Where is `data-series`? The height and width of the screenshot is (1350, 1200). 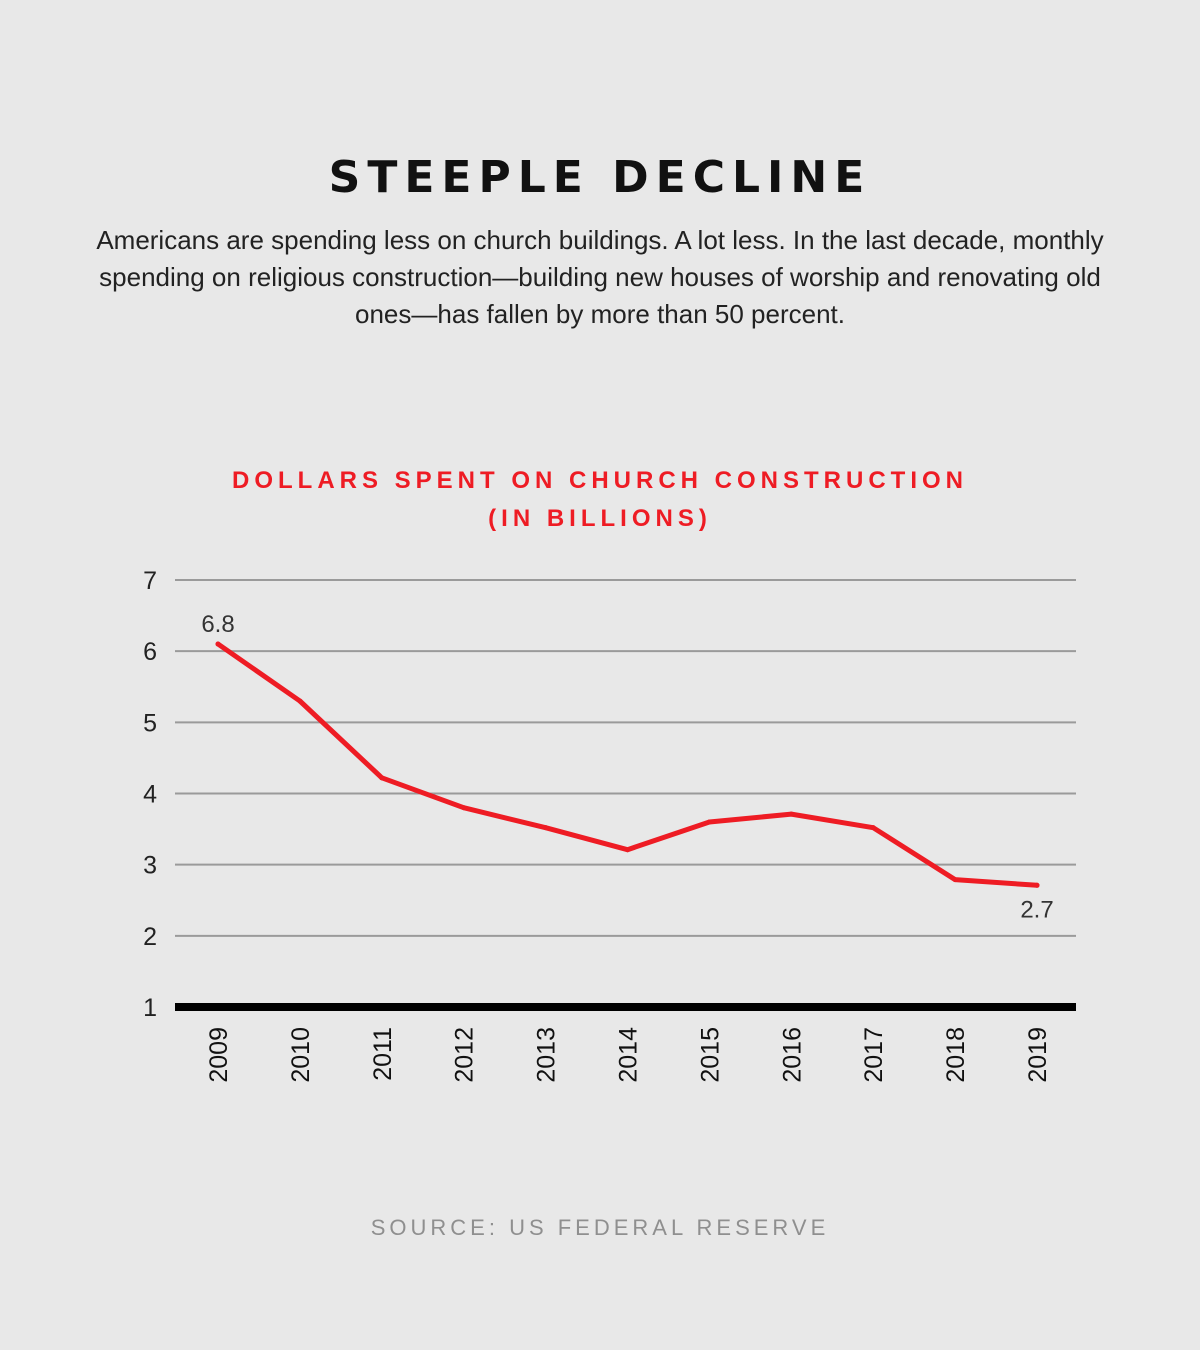 data-series is located at coordinates (627, 764).